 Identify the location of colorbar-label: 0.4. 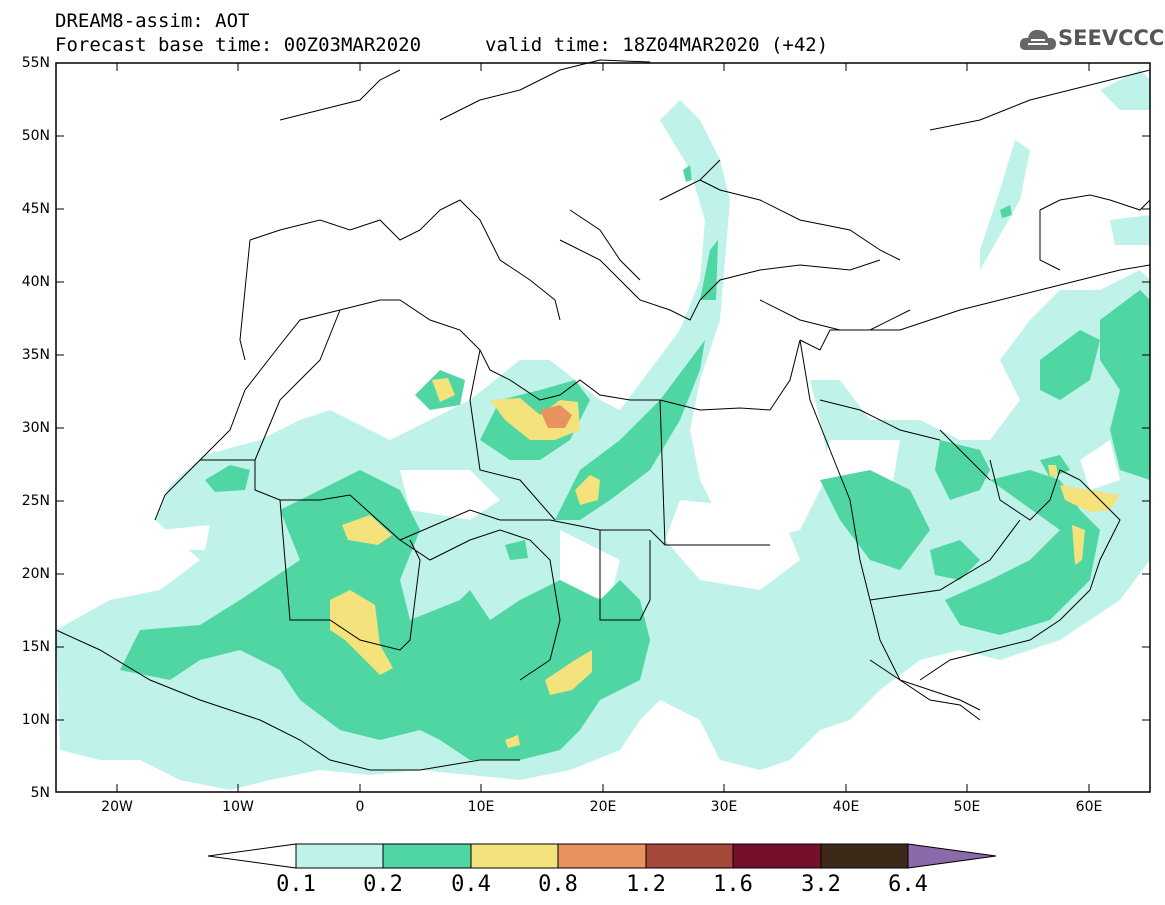
(471, 884).